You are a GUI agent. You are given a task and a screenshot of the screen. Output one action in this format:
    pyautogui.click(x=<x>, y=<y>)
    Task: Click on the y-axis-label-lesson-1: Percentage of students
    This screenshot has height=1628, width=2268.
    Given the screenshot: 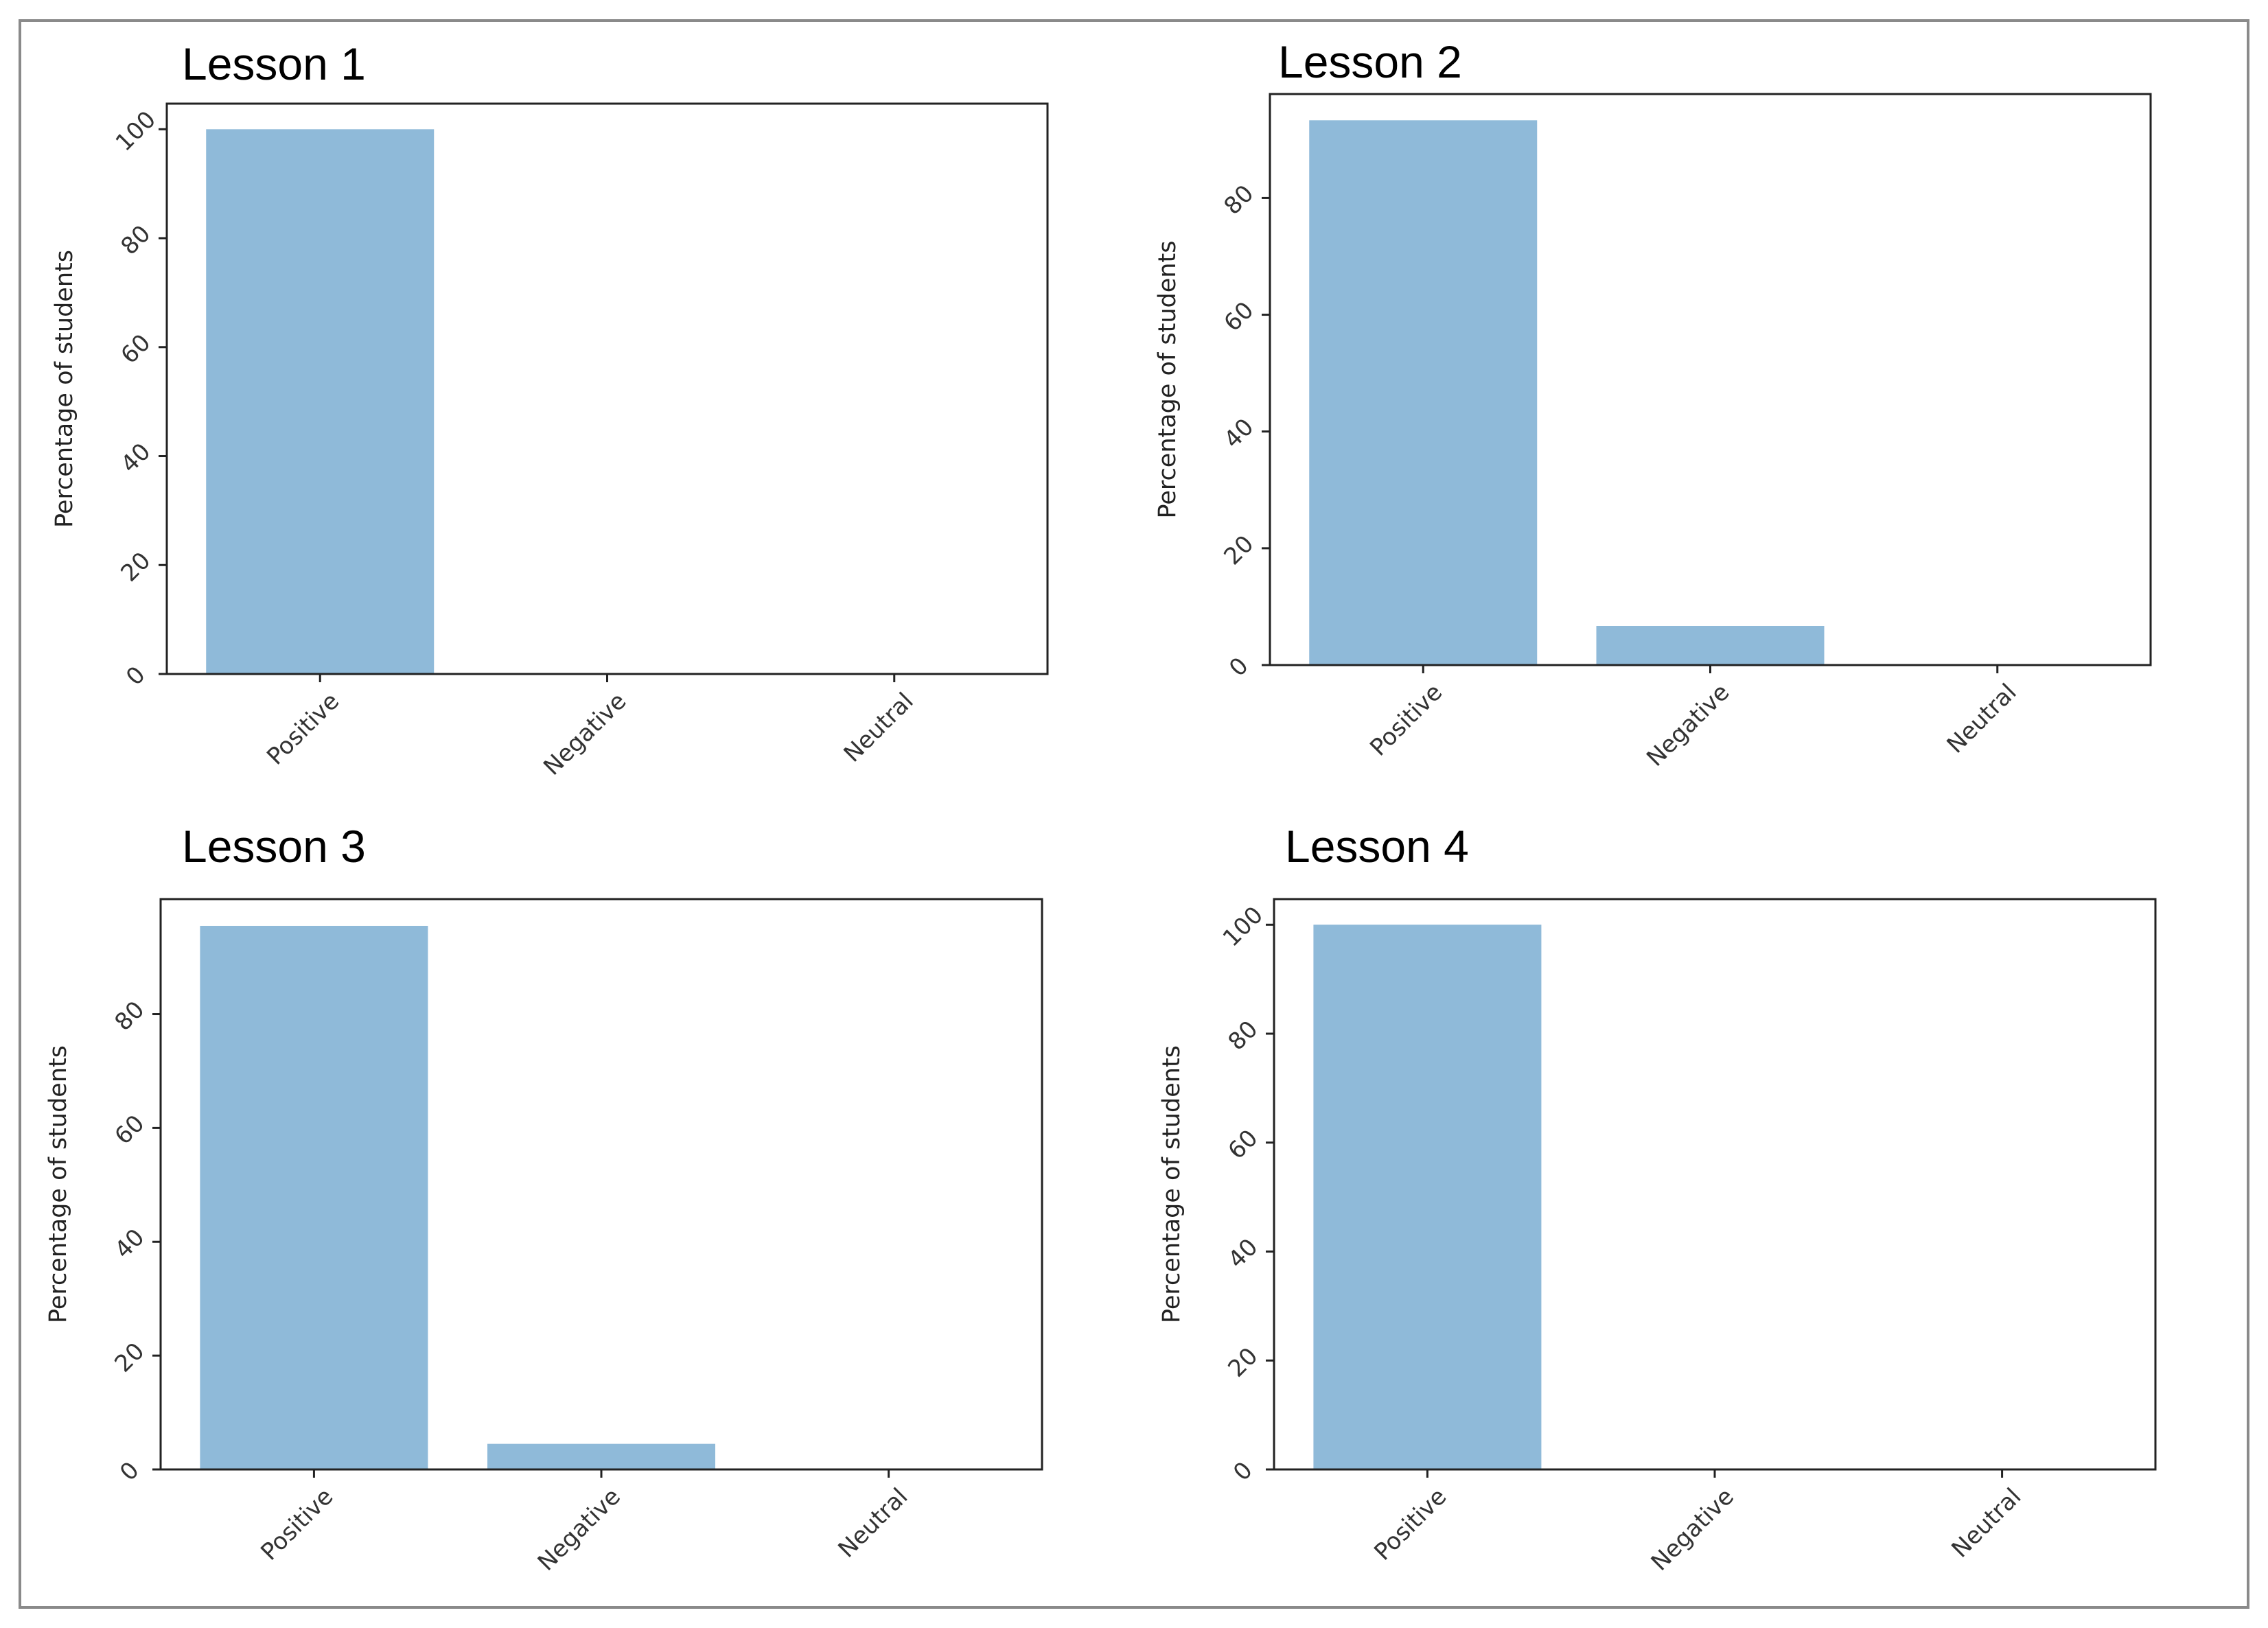 What is the action you would take?
    pyautogui.click(x=64, y=389)
    